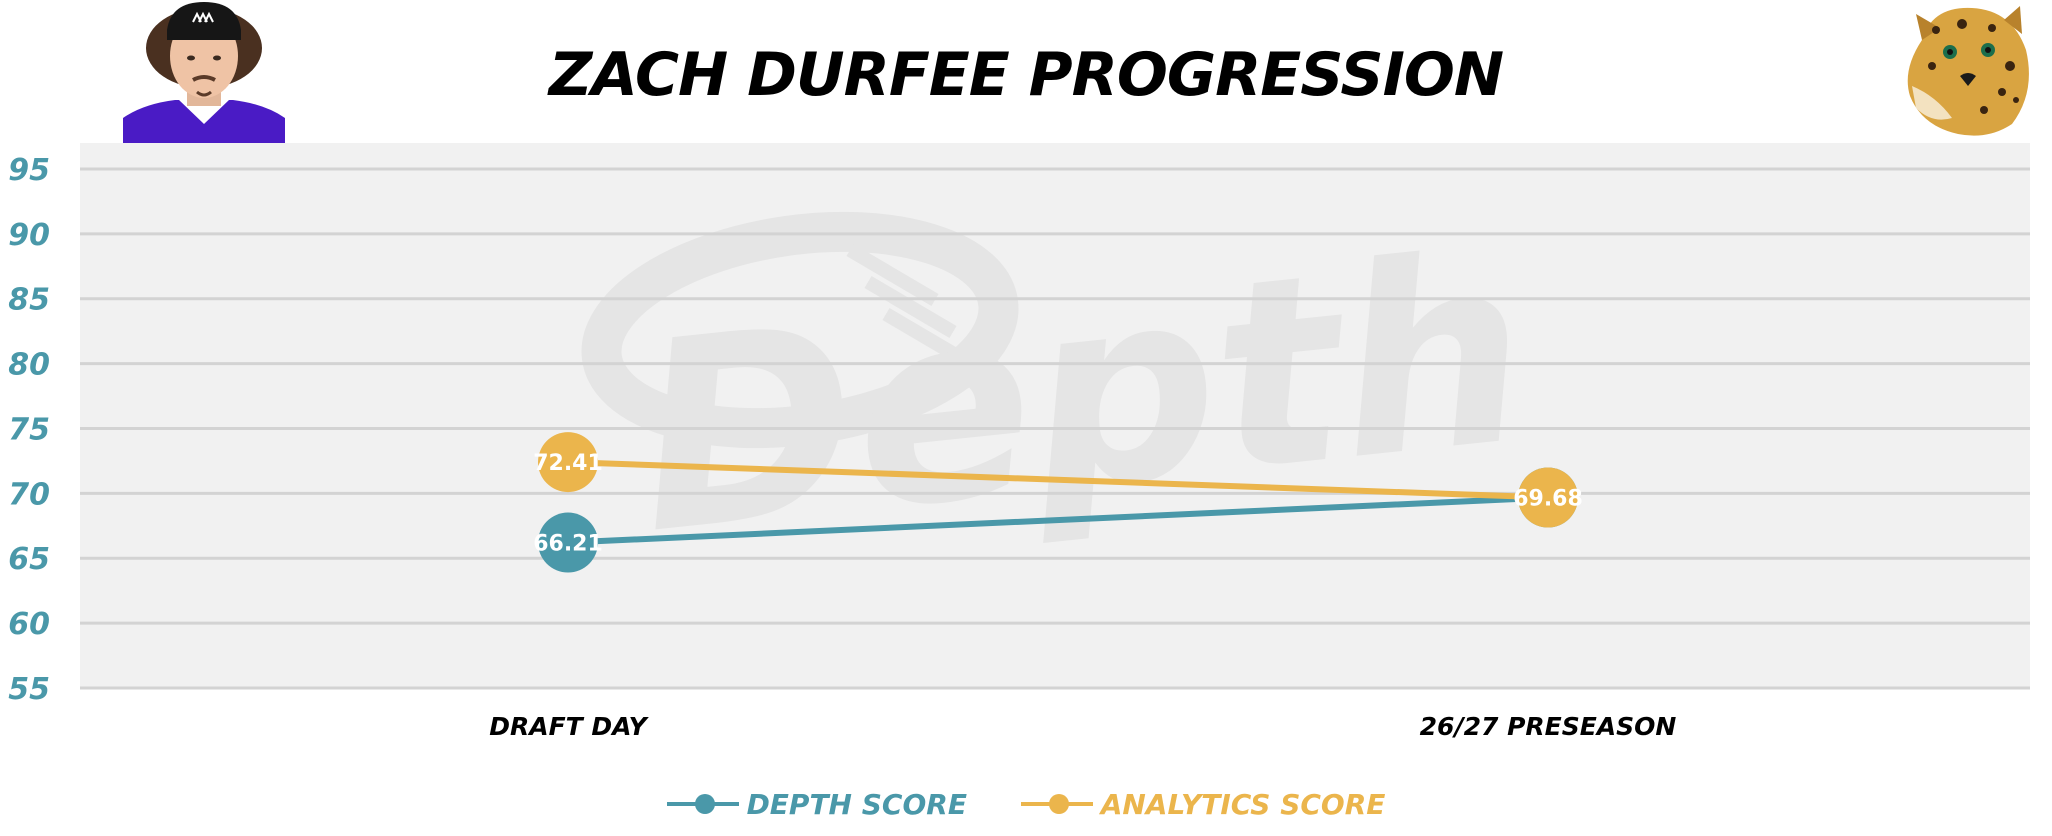 The height and width of the screenshot is (836, 2052). Describe the element at coordinates (29, 689) in the screenshot. I see `y-tick-label: 55` at that location.